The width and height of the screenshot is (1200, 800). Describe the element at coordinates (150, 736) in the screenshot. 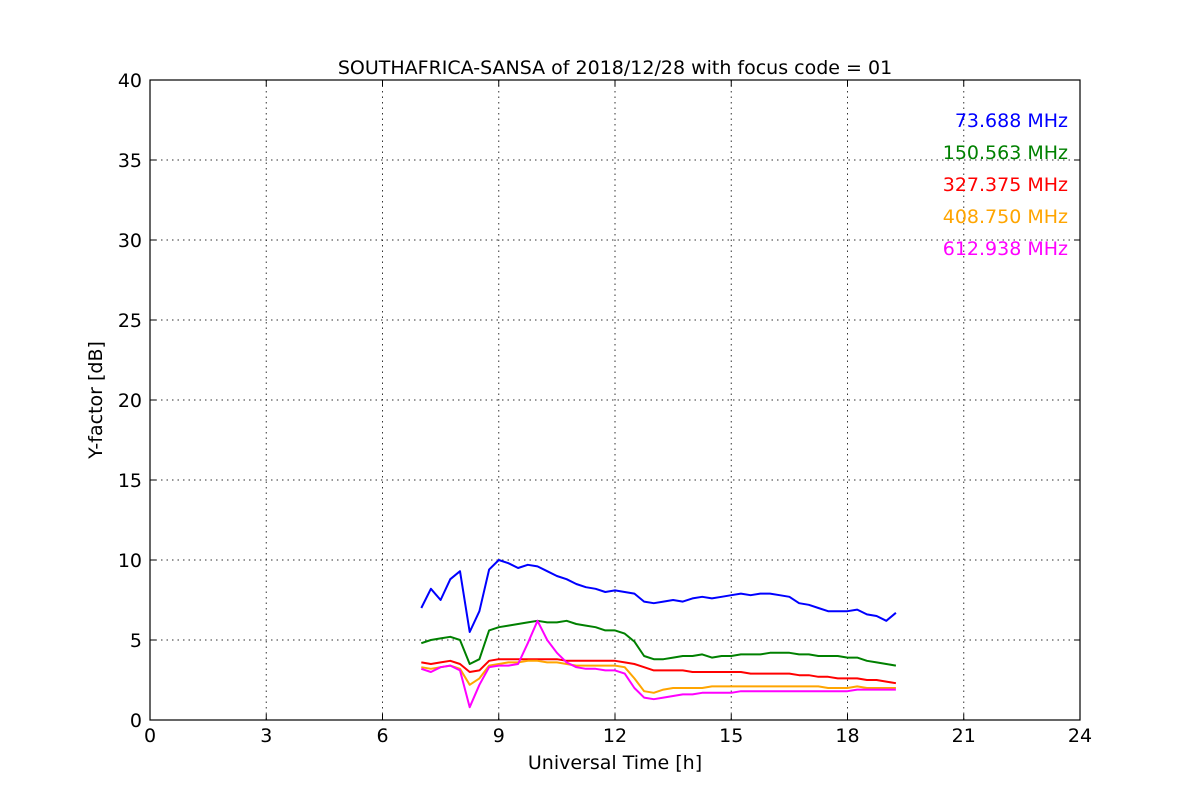

I see `x-tick-label: 0` at that location.